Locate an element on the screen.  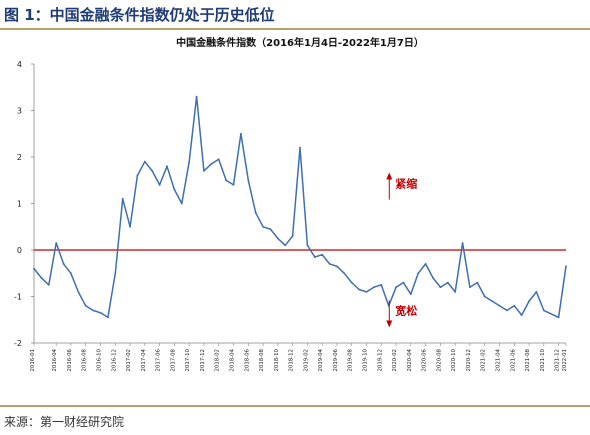
figure-source: 来源：第一财经研究院 is located at coordinates (64, 422).